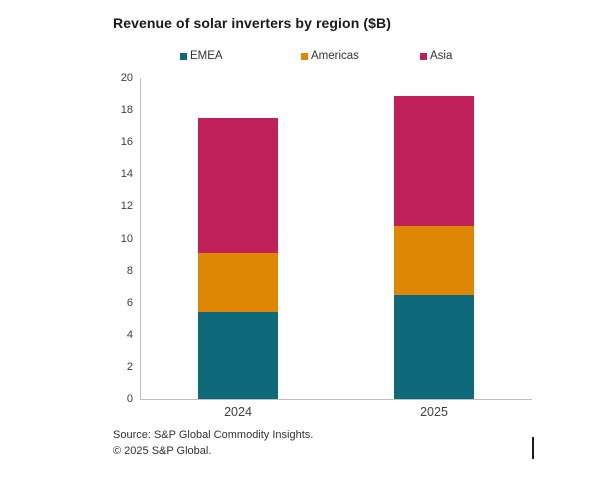 This screenshot has width=600, height=482. Describe the element at coordinates (126, 238) in the screenshot. I see `y-tick-label: 10` at that location.